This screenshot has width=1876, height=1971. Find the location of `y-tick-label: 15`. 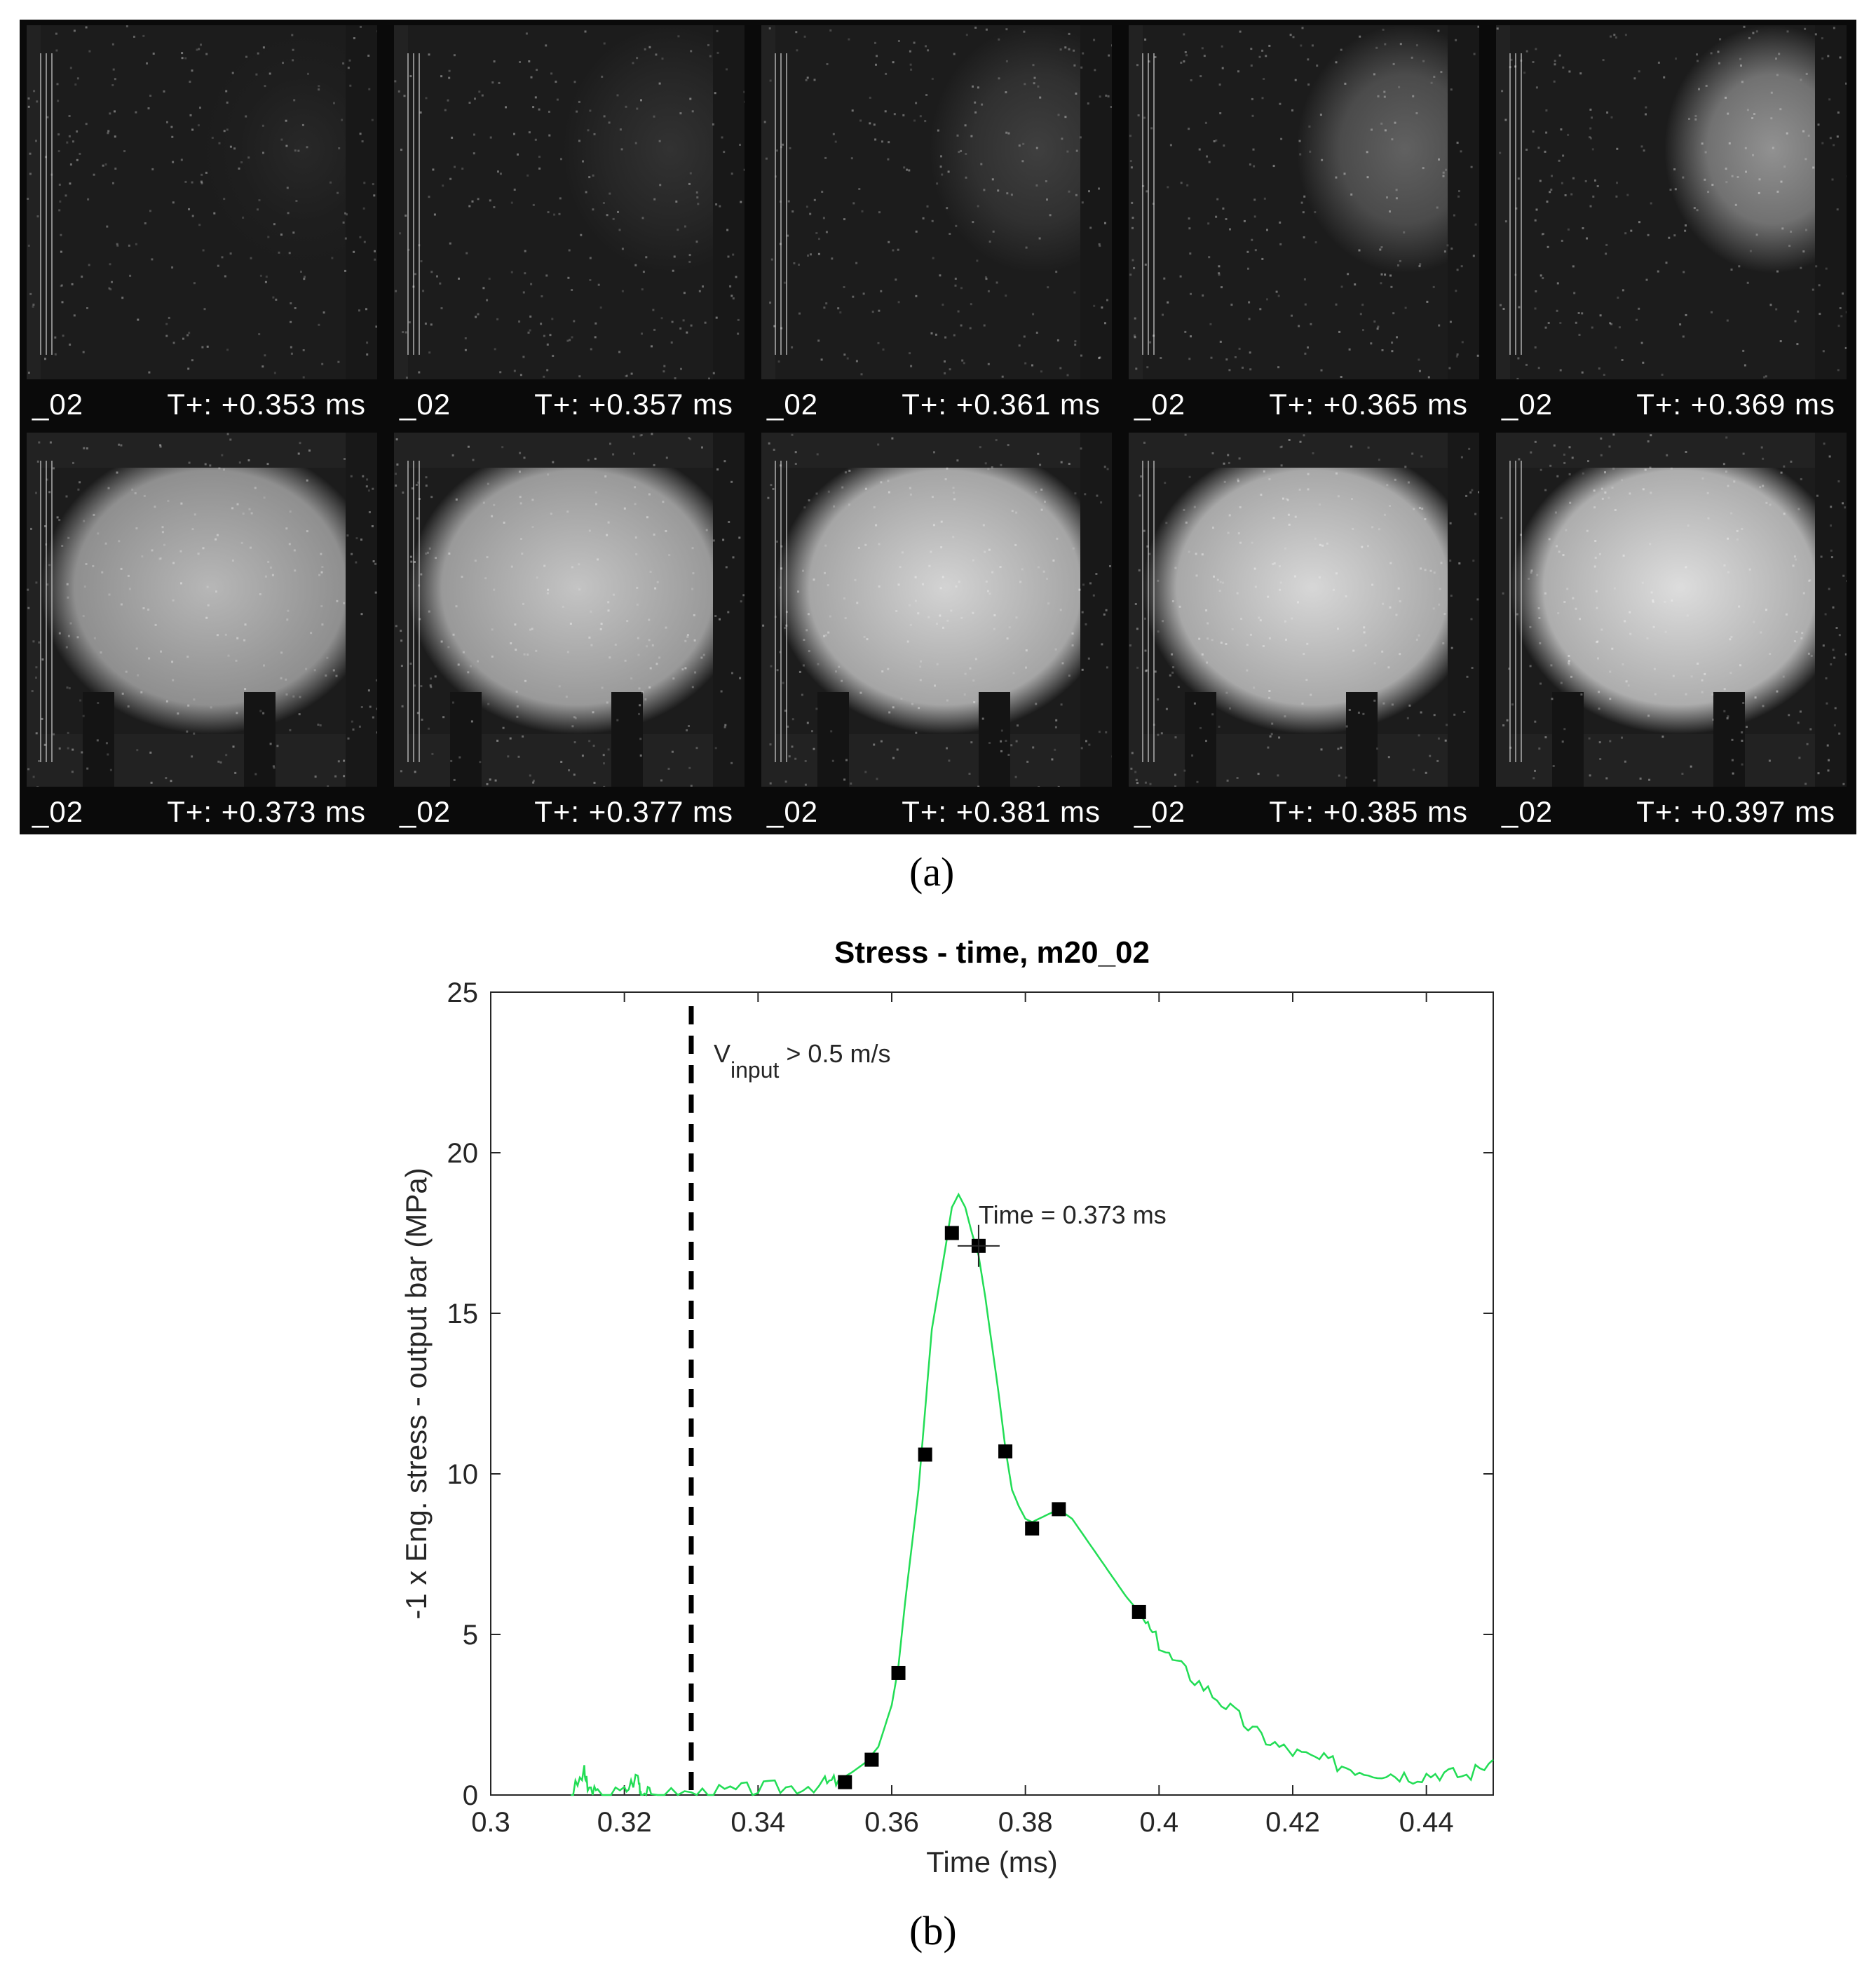

y-tick-label: 15 is located at coordinates (463, 1314).